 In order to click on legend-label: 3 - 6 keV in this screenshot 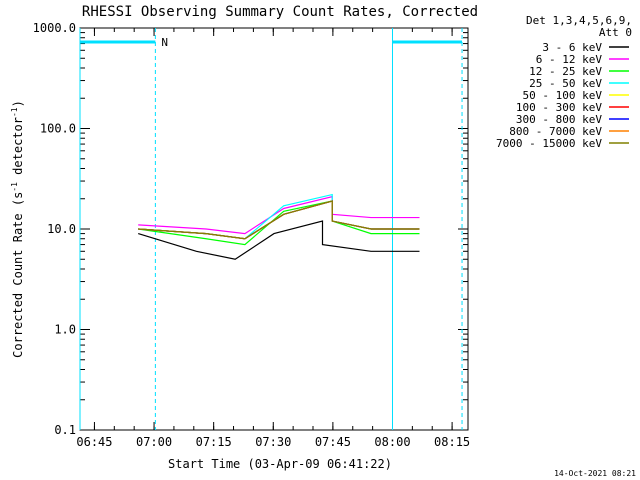, I will do `click(572, 47)`.